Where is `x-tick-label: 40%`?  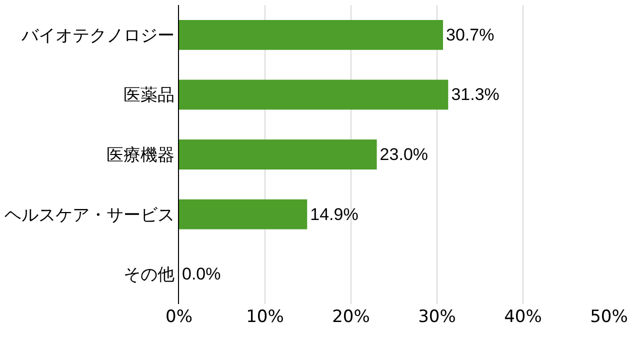 x-tick-label: 40% is located at coordinates (523, 317).